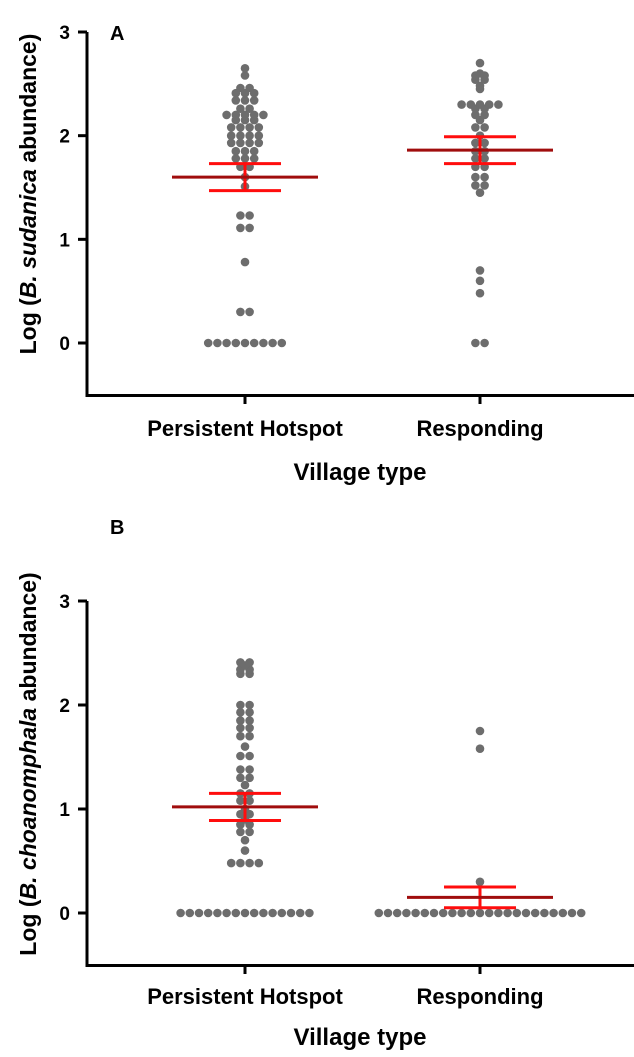  What do you see at coordinates (28, 763) in the screenshot?
I see `panel-b-ylabel: Log (B. choanomphala abundance)` at bounding box center [28, 763].